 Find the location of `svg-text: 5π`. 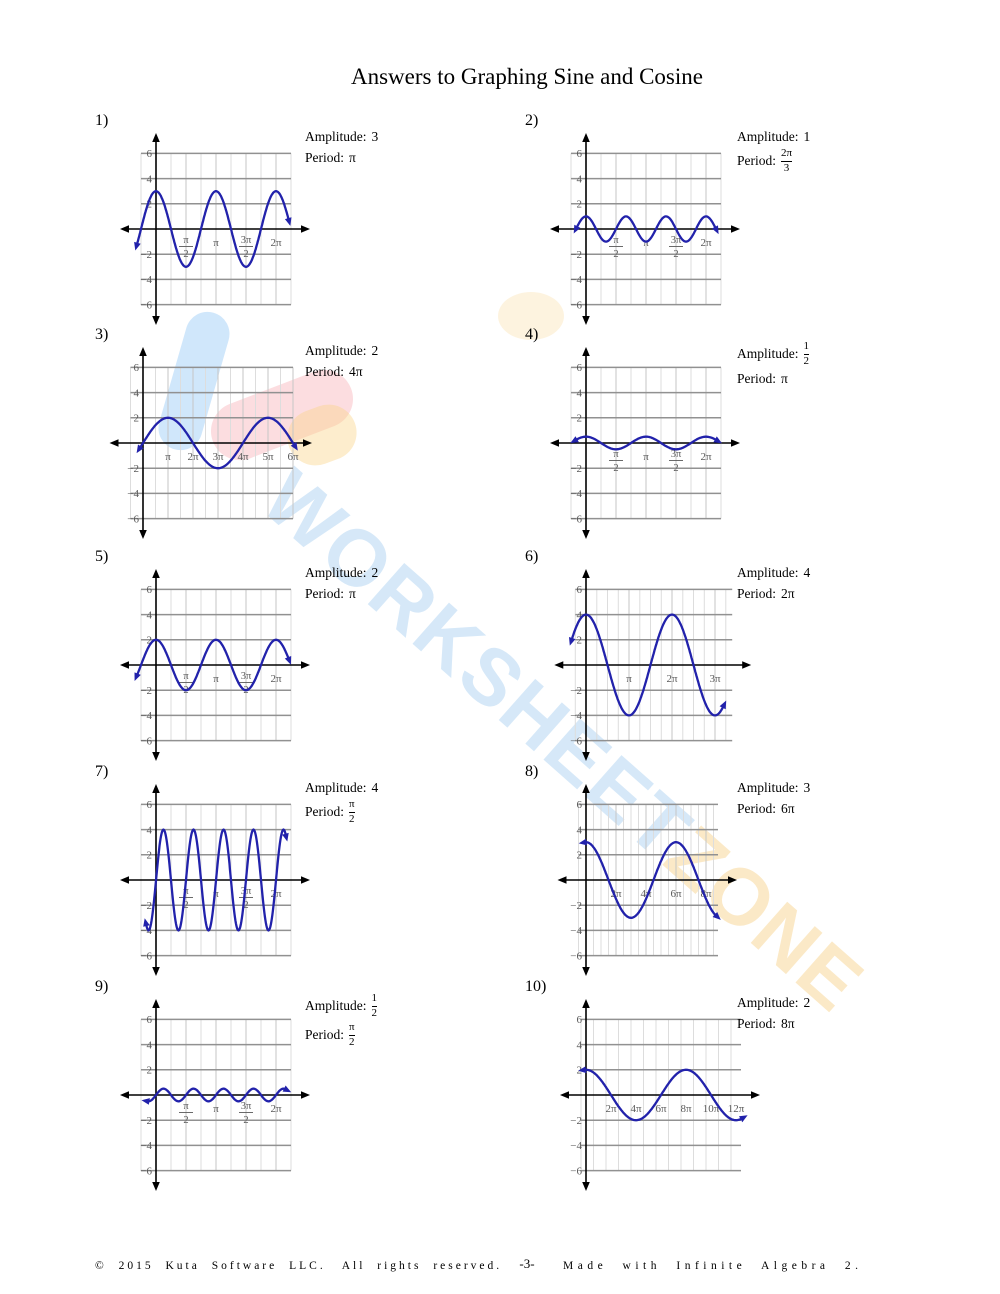

svg-text: 5π is located at coordinates (268, 457).